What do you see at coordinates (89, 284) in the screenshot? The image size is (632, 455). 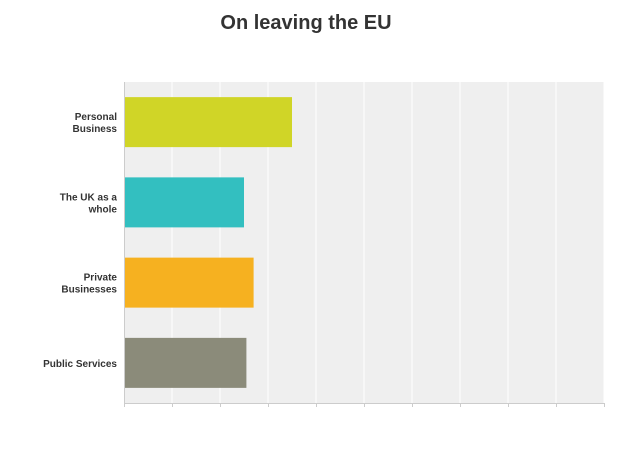 I see `category-label: Private Businesses` at bounding box center [89, 284].